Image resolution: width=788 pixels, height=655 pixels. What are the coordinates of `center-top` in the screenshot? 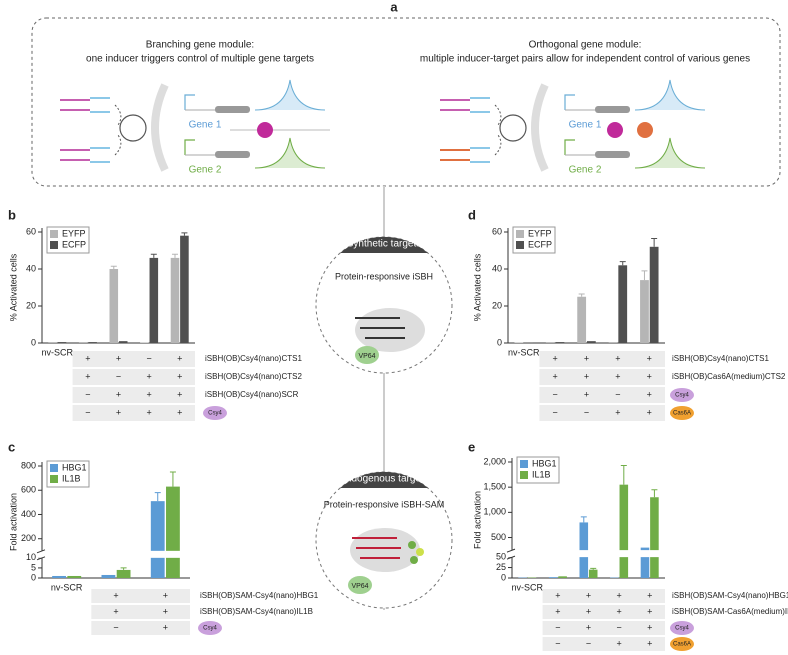 It's located at (384, 305).